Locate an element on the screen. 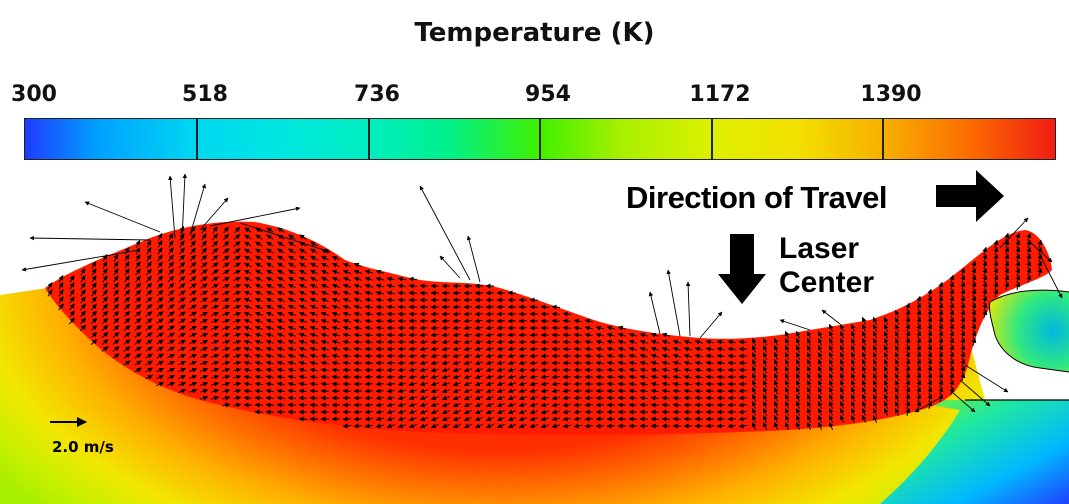 This screenshot has width=1069, height=504. colorbar-divider is located at coordinates (197, 139).